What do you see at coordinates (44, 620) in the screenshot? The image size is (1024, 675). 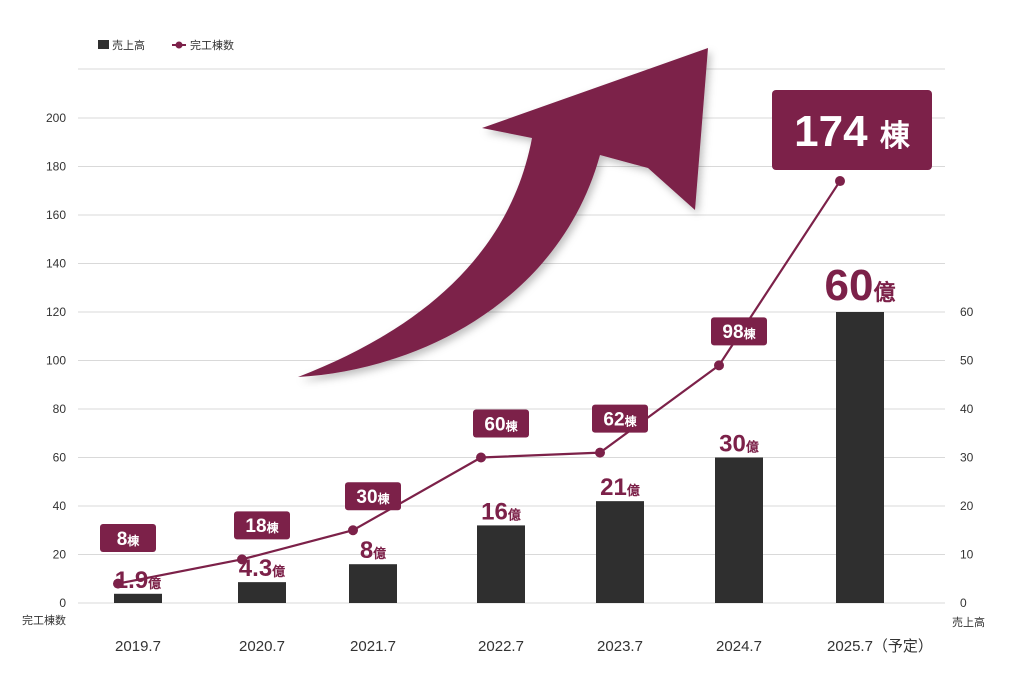 I see `left-axis-title: 完工棟数` at bounding box center [44, 620].